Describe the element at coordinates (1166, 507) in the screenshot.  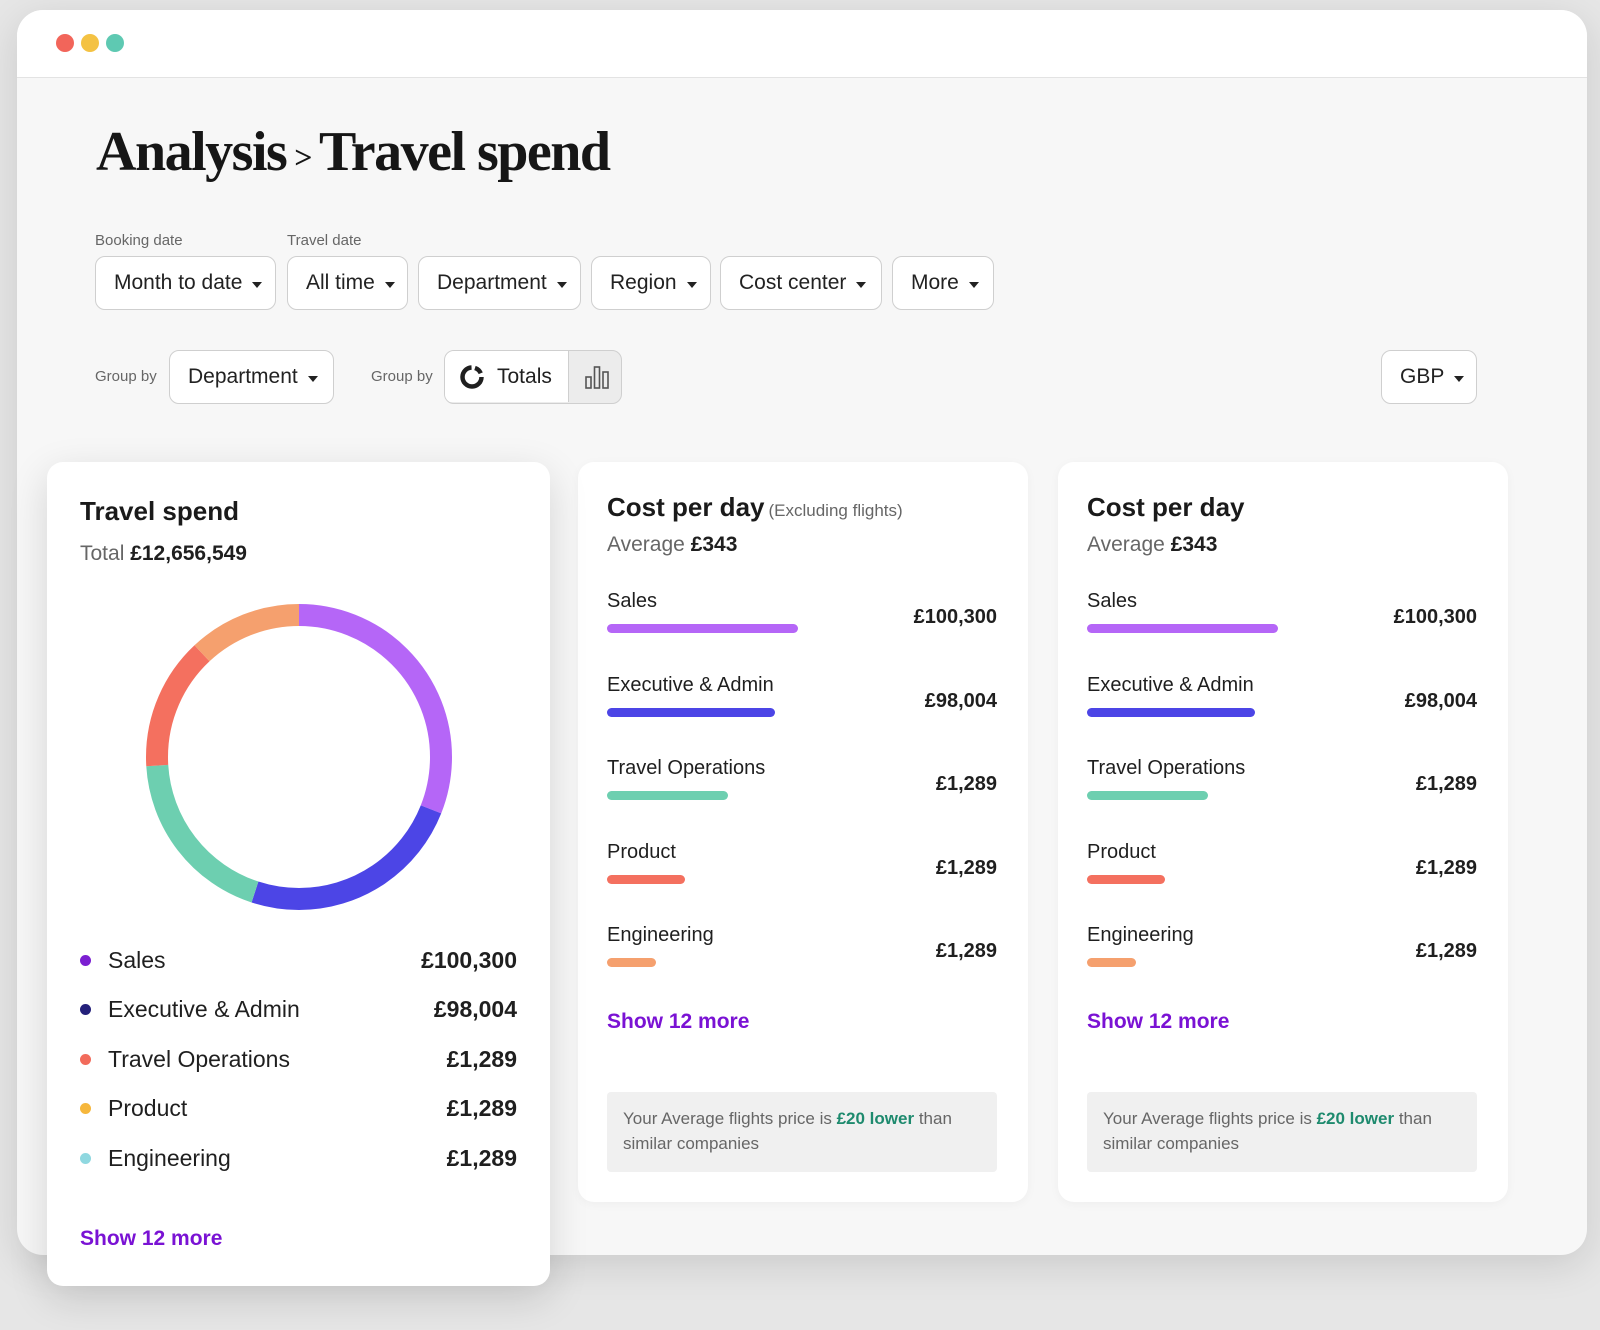
I see `card-title: Cost per day` at that location.